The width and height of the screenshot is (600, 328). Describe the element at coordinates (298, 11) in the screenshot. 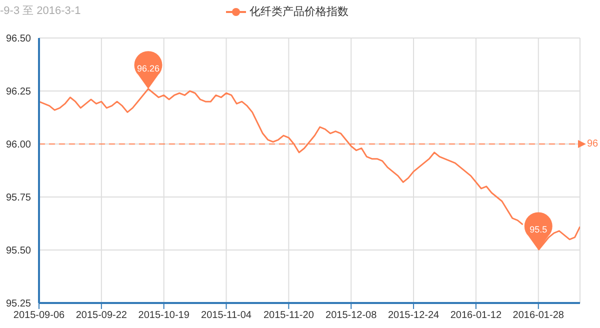

I see `legend-label: 化纤类产品价格指数` at that location.